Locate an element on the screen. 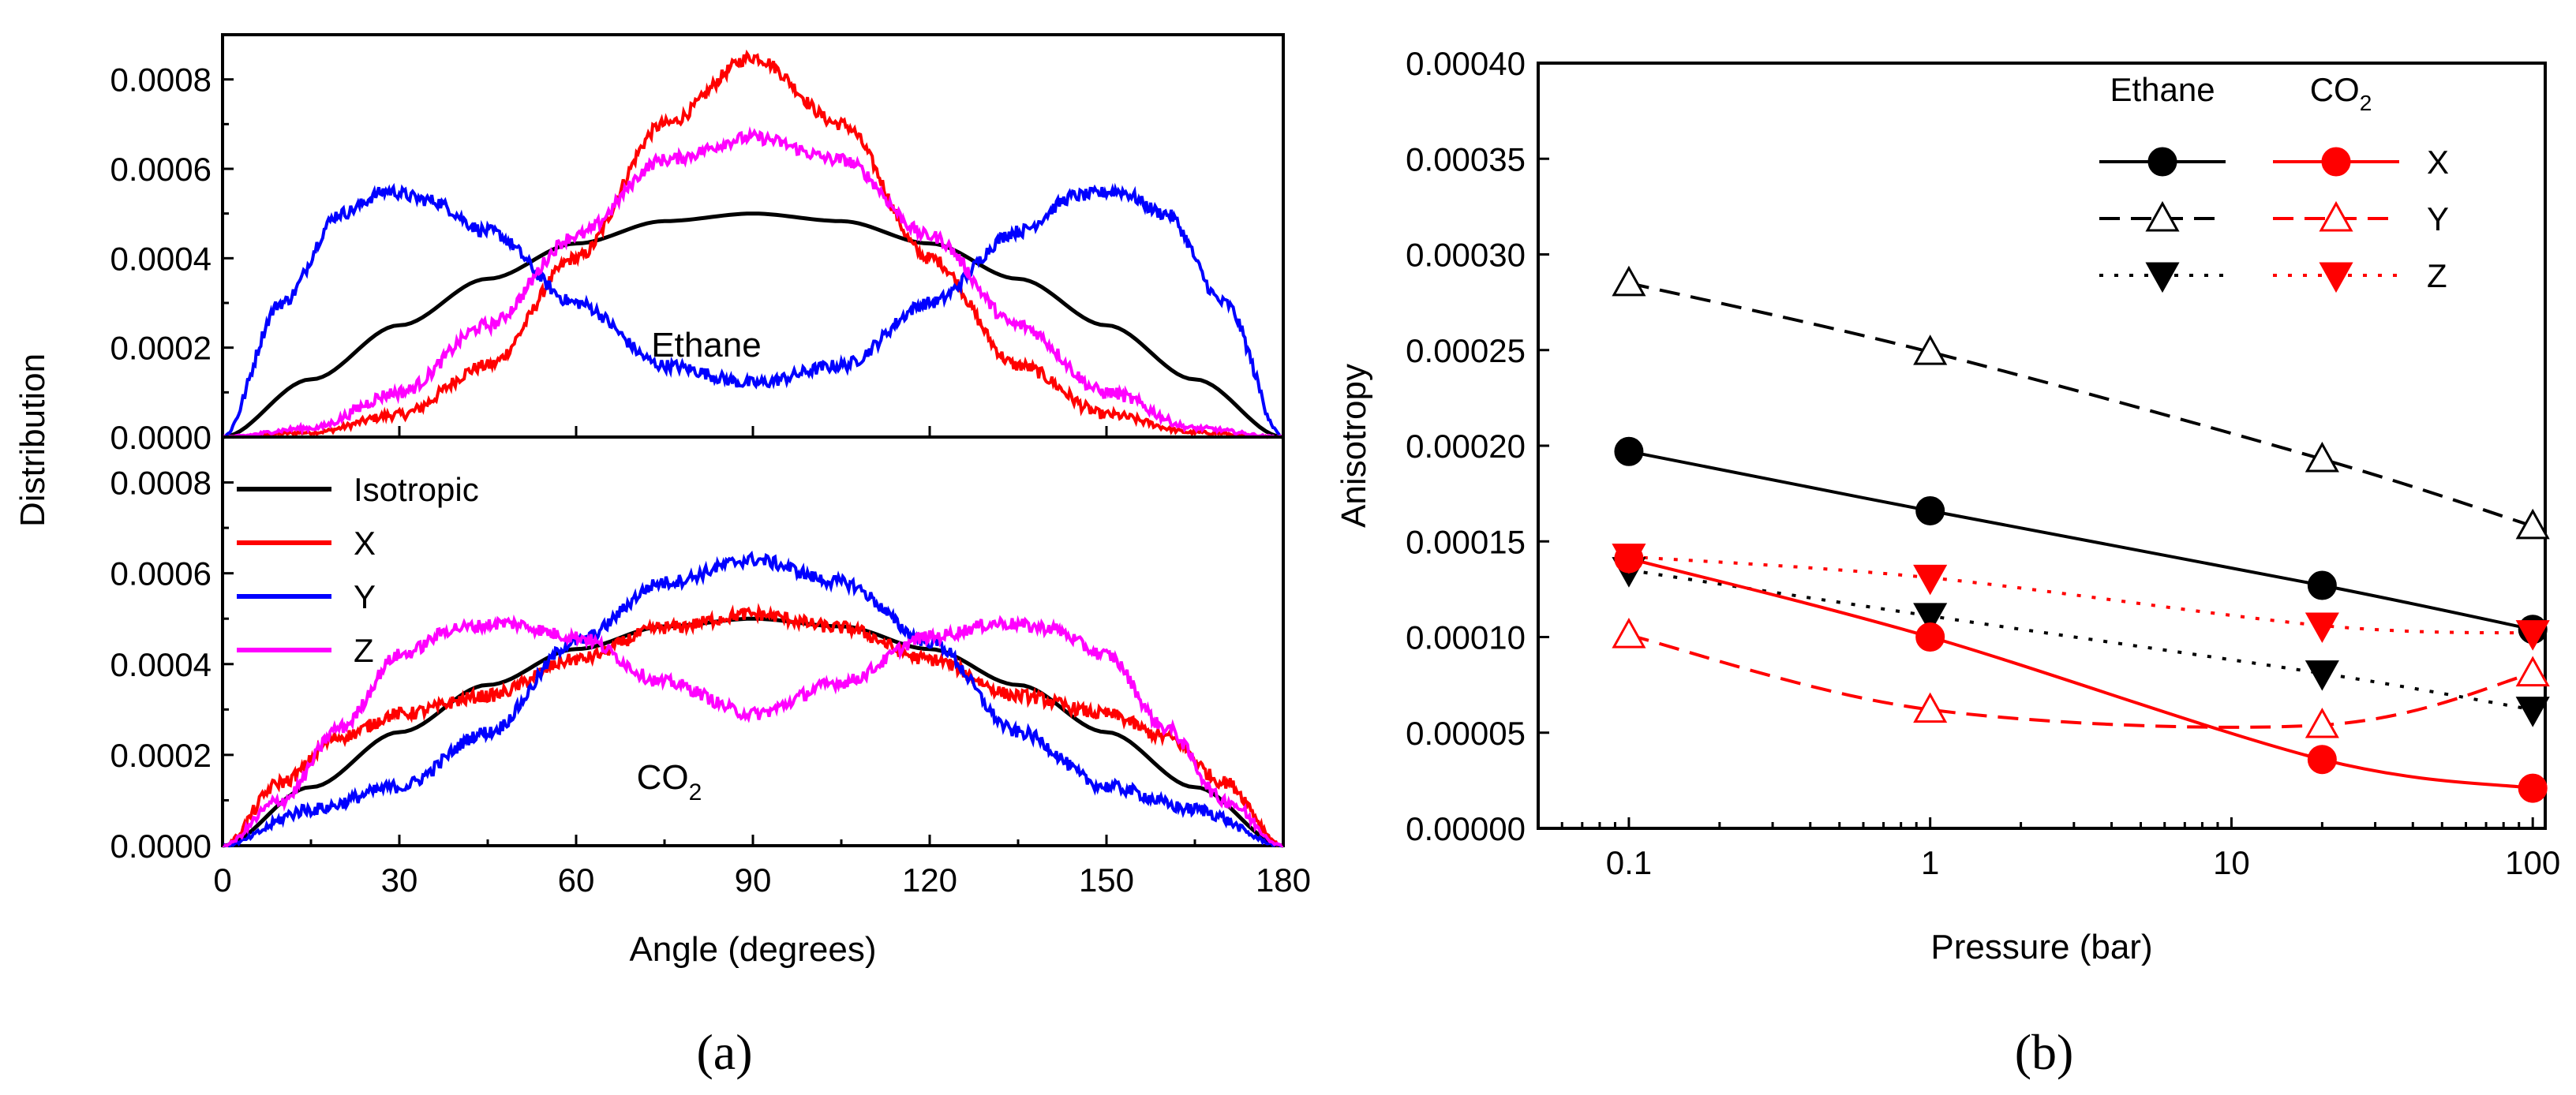 The height and width of the screenshot is (1095, 2576). legend-row-label-z: Z is located at coordinates (2437, 275).